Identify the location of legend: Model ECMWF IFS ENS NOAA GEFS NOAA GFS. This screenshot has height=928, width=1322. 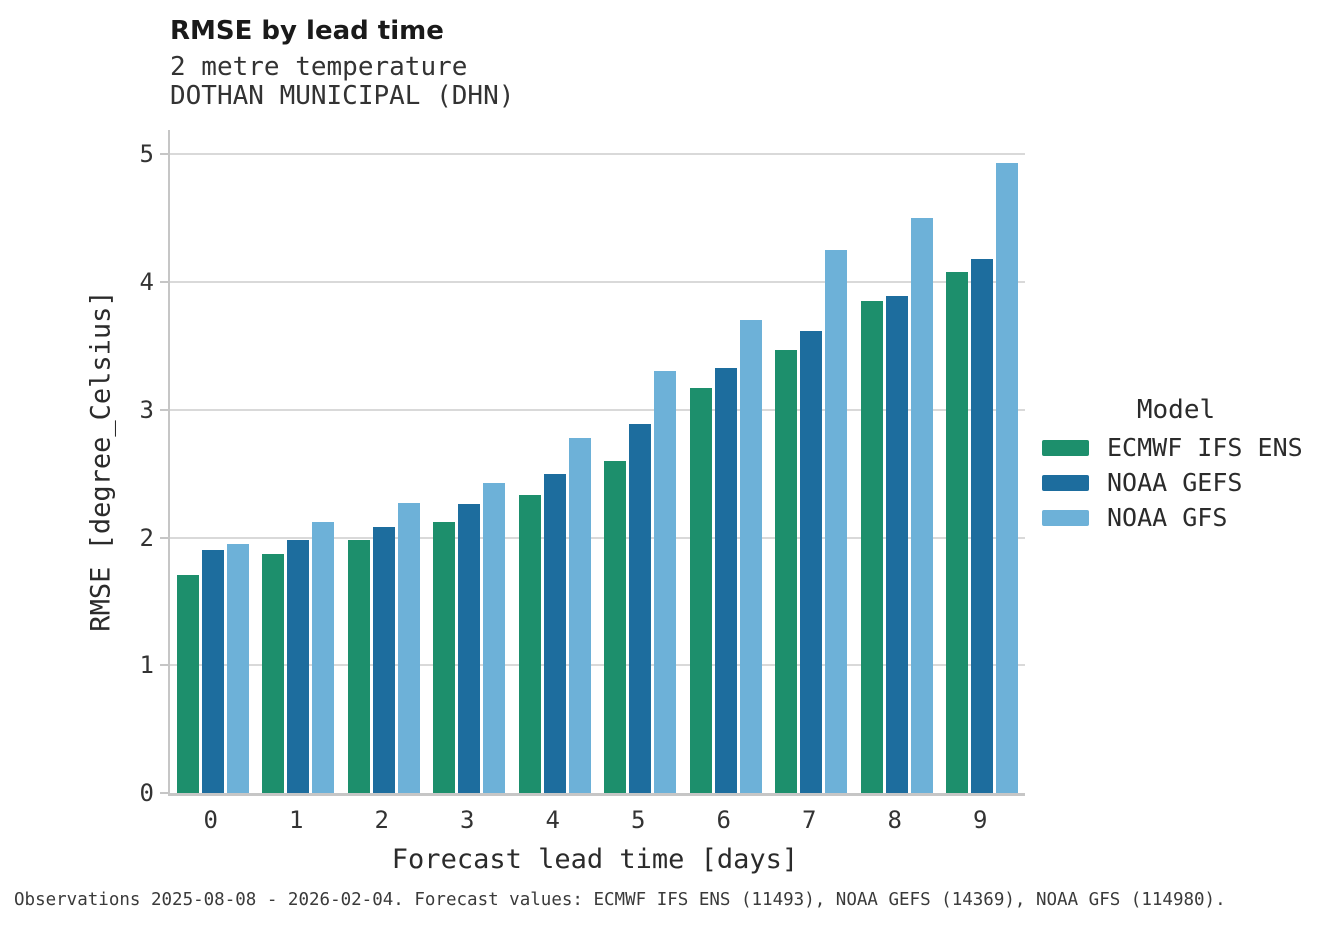
(1176, 464).